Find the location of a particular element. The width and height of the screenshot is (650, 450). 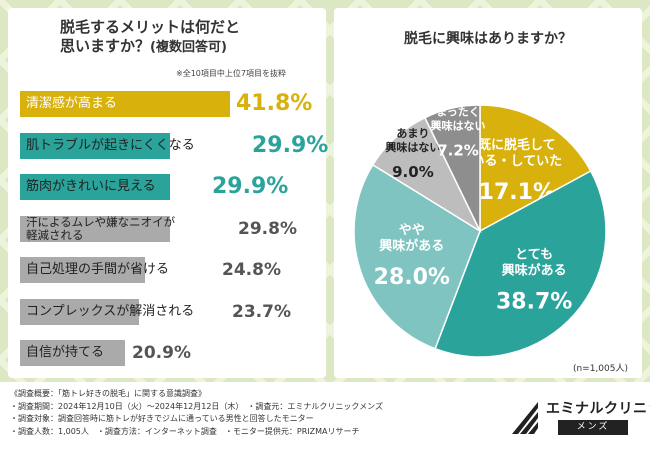

bar-value-label: 29.8% is located at coordinates (267, 228).